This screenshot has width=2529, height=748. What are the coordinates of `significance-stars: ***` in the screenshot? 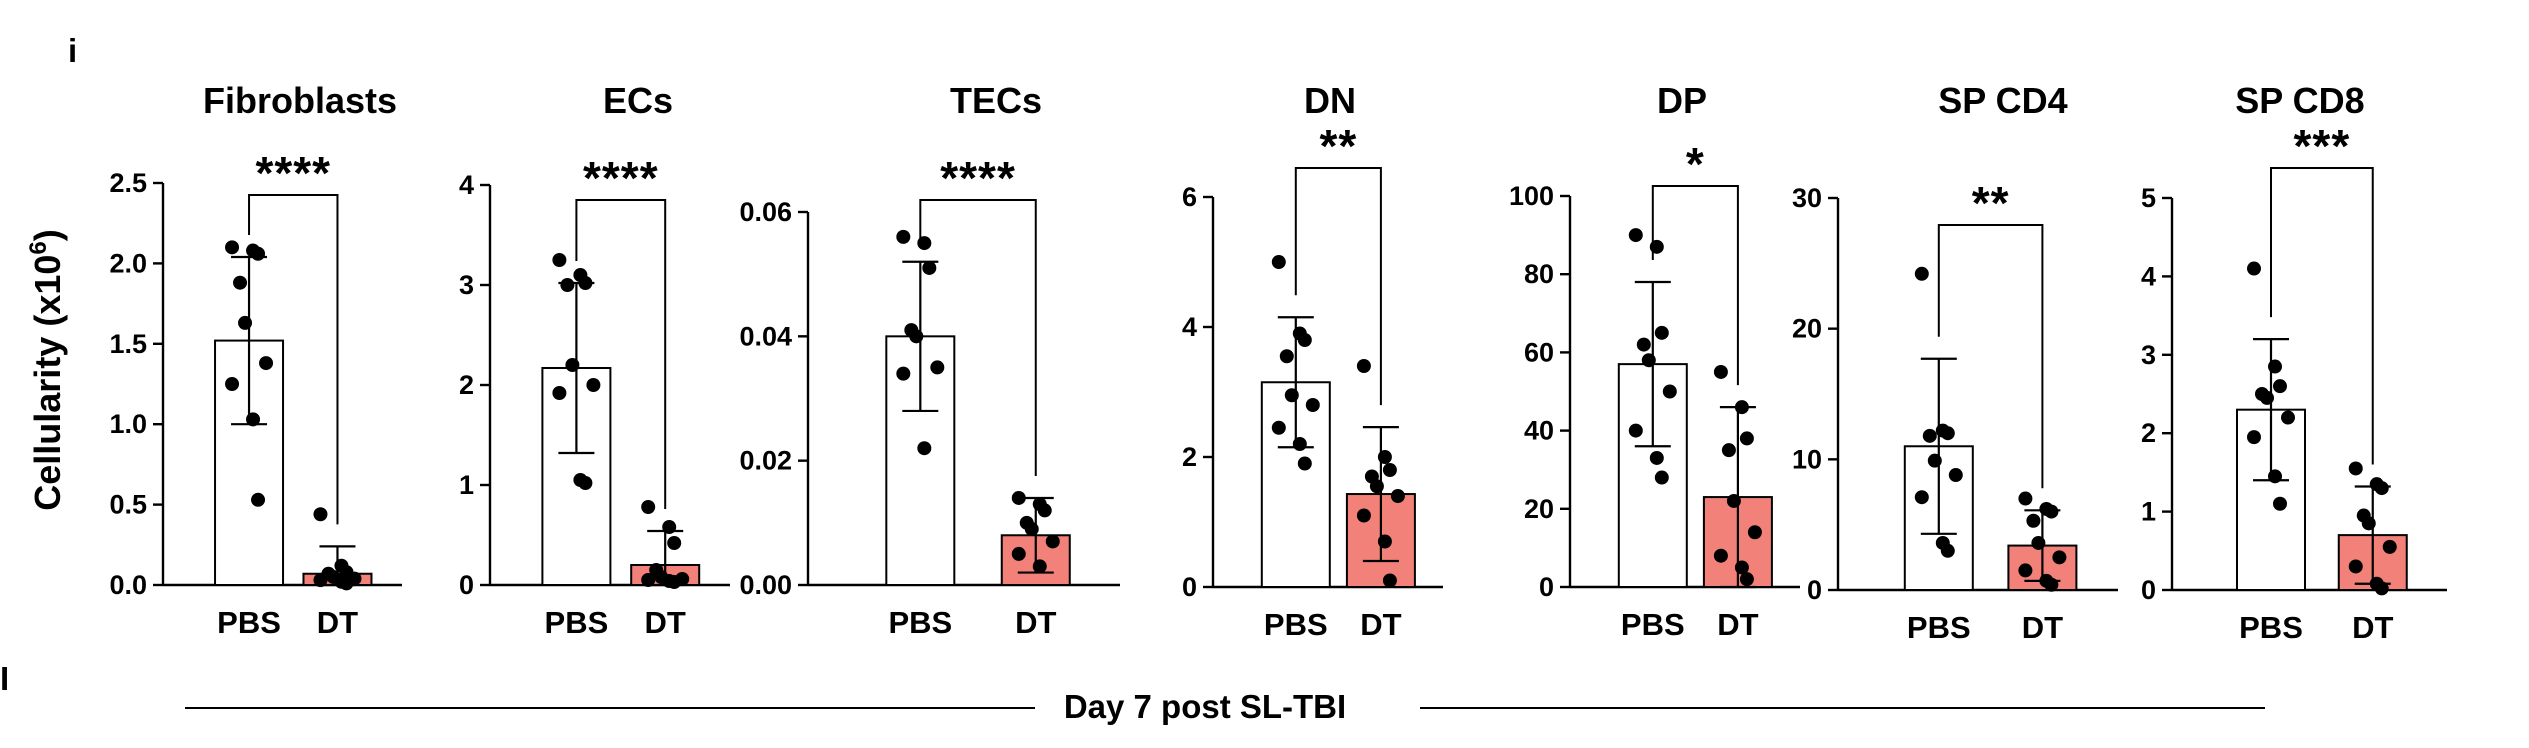 It's located at (2322, 146).